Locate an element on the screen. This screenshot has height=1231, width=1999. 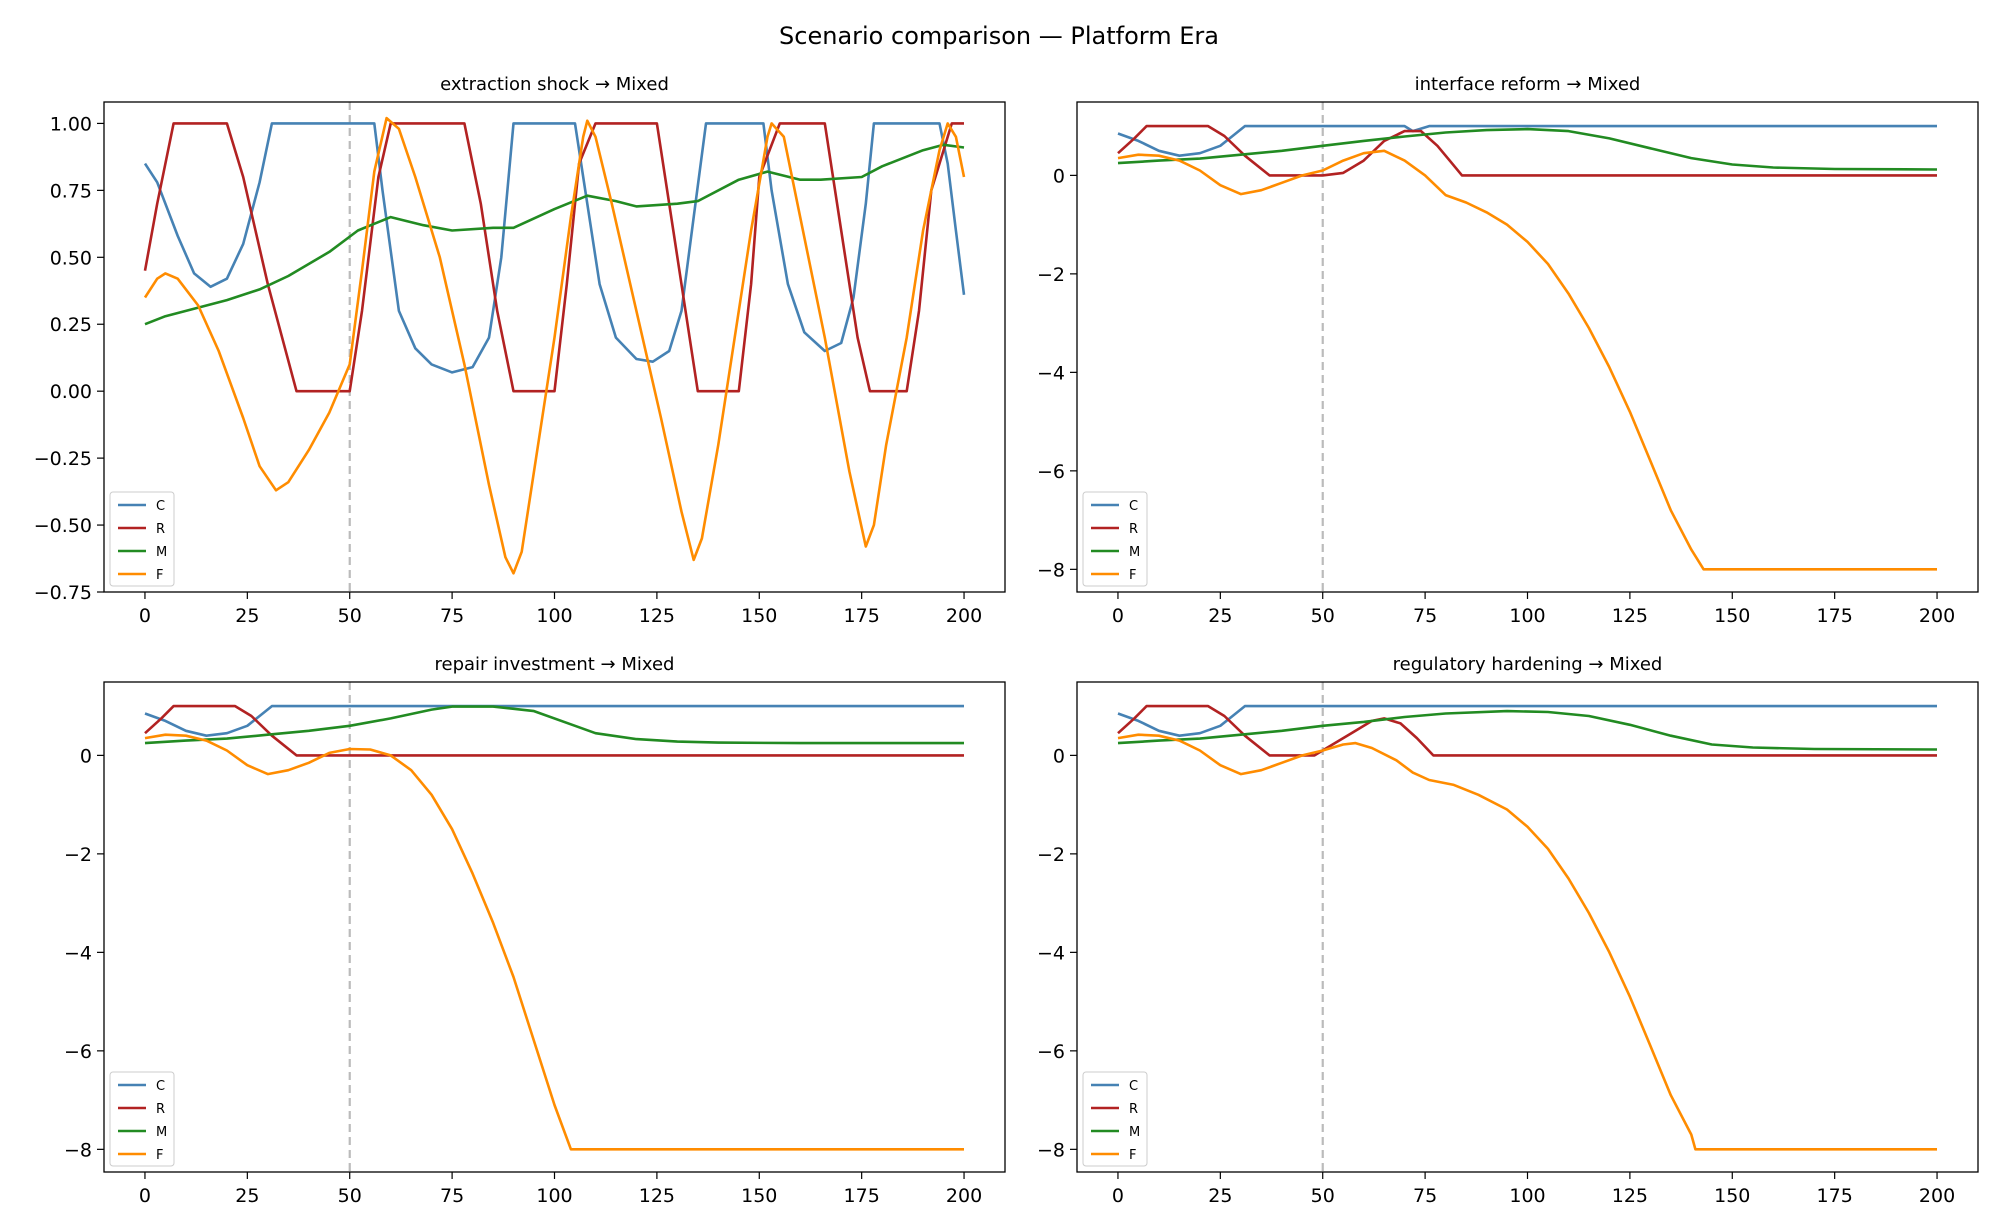
panel-title: repair investment → Mixed is located at coordinates (555, 664).